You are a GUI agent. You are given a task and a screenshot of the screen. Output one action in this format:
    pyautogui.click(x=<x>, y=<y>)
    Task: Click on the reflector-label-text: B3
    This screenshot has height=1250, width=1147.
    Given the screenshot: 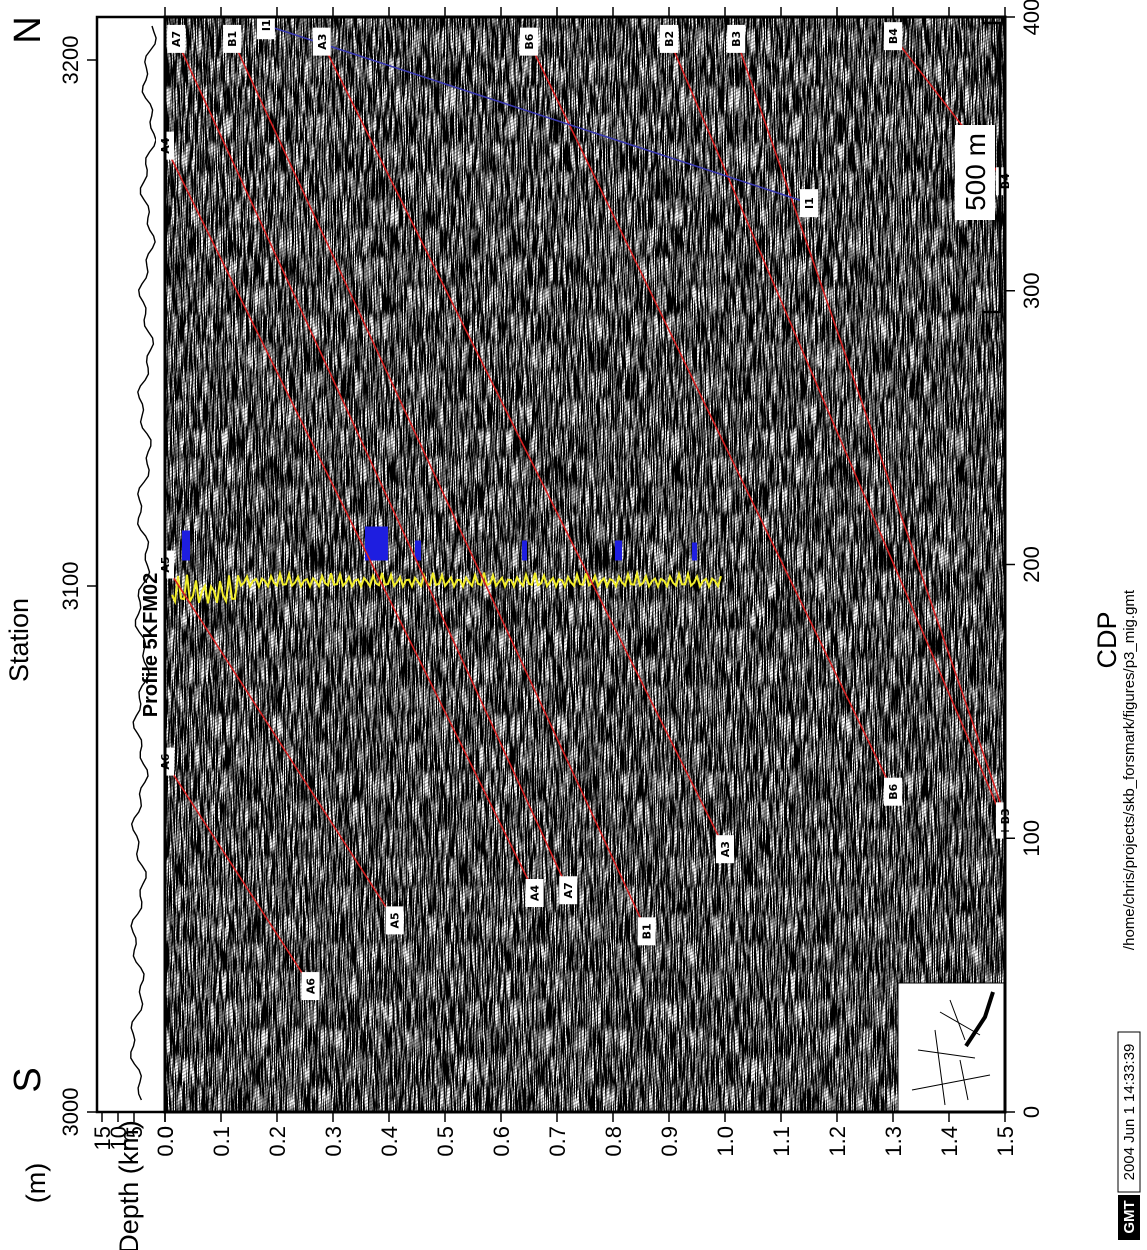 What is the action you would take?
    pyautogui.click(x=736, y=39)
    